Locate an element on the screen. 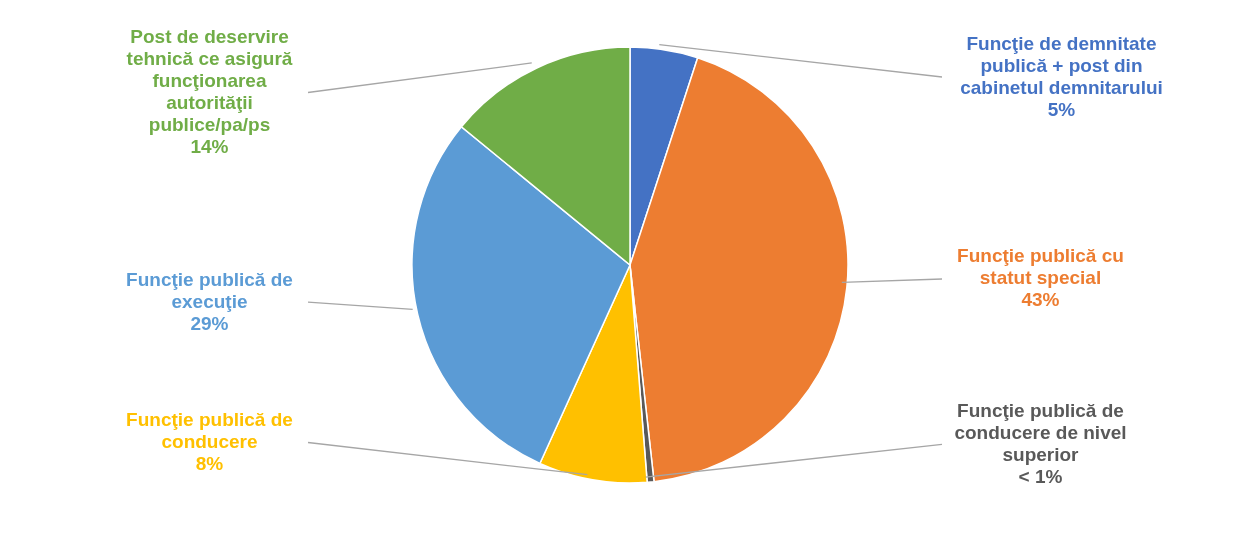 This screenshot has width=1241, height=539. slice-label: Funcţie publică de execuţie is located at coordinates (209, 290).